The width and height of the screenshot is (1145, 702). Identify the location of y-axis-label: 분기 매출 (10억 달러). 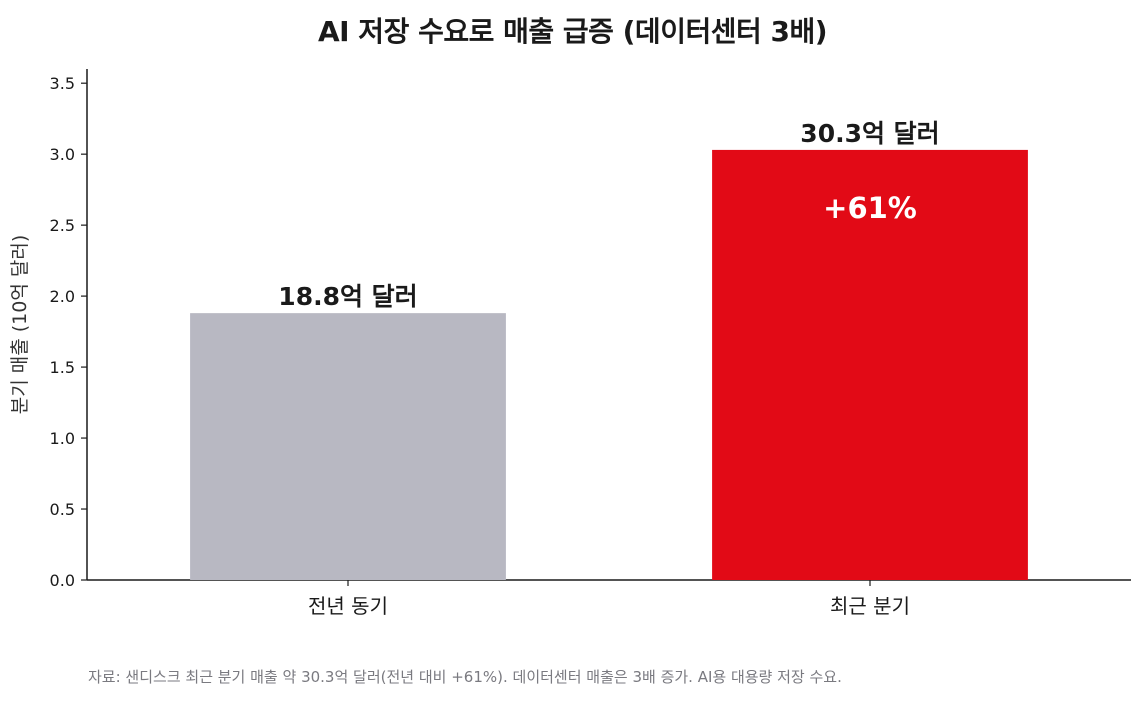
(20, 324).